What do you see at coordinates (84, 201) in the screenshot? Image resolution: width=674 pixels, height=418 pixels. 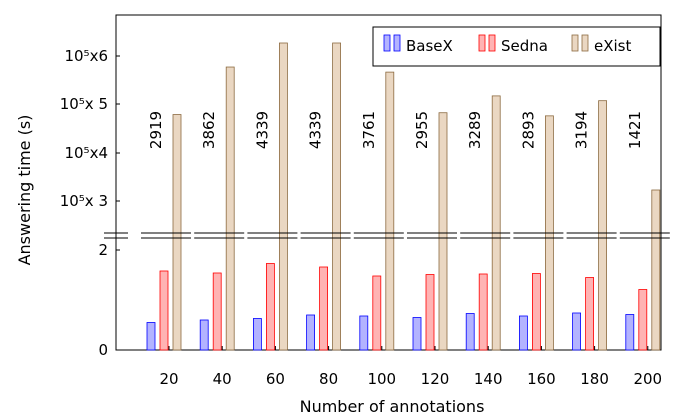 I see `y-tick-label: 10⁵x 3` at bounding box center [84, 201].